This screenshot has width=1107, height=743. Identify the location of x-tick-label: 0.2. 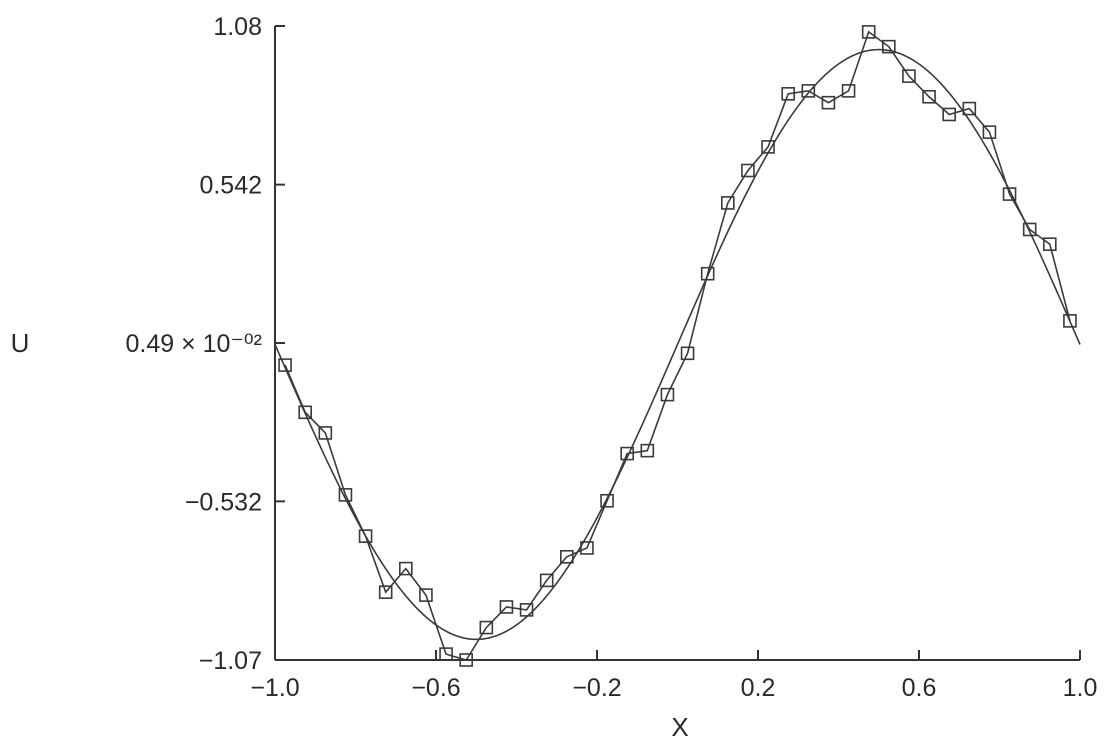
(758, 688).